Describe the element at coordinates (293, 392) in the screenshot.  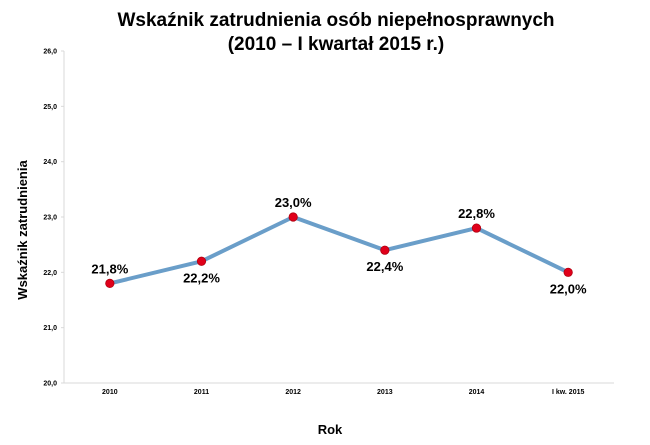
I see `x-tick-label: 2012` at that location.